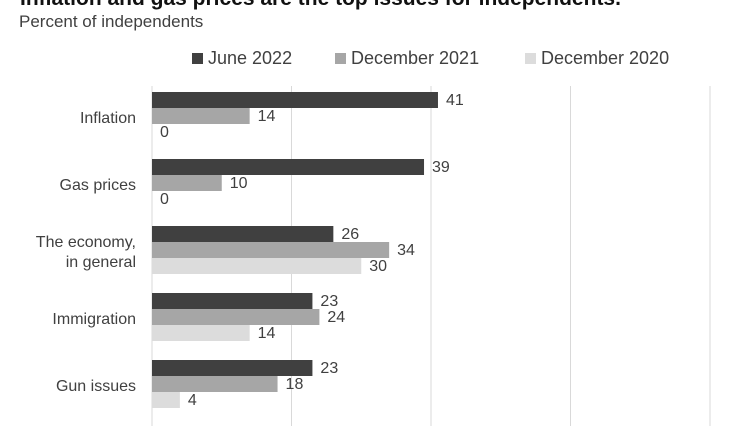 The width and height of the screenshot is (747, 426). What do you see at coordinates (215, 384) in the screenshot?
I see `bar-gun-issues-december-2021` at bounding box center [215, 384].